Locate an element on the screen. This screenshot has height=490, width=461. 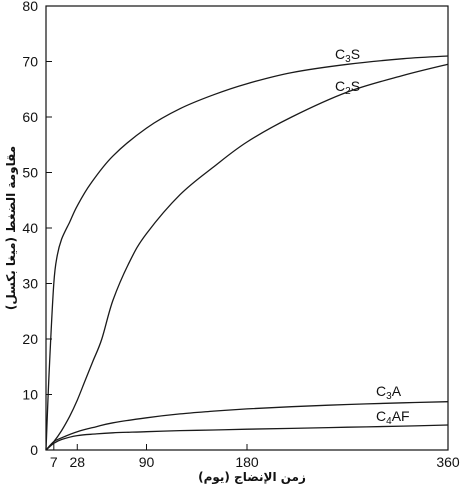
series-label-c3s: C3S is located at coordinates (347, 55).